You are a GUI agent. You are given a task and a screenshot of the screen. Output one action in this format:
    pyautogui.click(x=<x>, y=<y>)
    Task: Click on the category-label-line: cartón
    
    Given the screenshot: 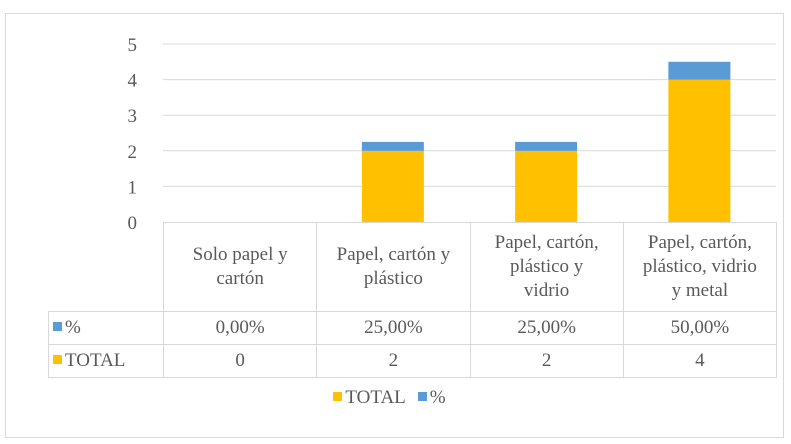 What is the action you would take?
    pyautogui.click(x=240, y=278)
    